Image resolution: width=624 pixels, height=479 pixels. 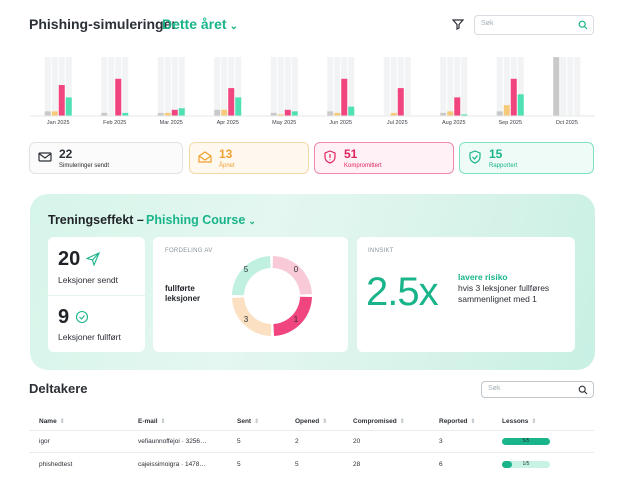 What do you see at coordinates (82, 317) in the screenshot?
I see `check-circle-icon` at bounding box center [82, 317].